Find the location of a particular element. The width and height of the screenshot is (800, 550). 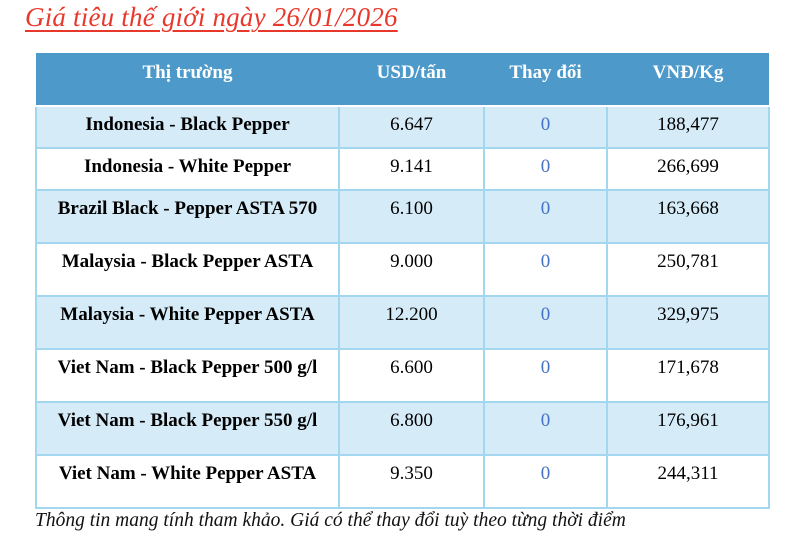

vnd-cell: 329,975 is located at coordinates (688, 322).